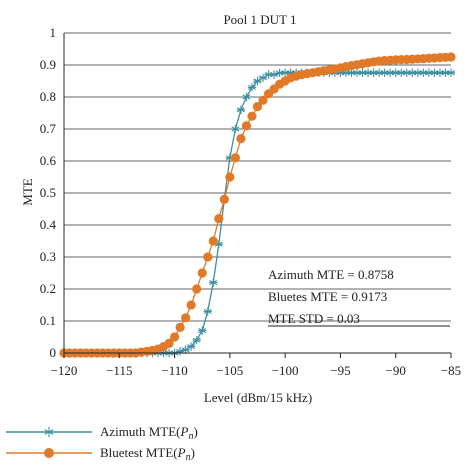 This screenshot has width=474, height=474. I want to click on y-tick-label: 0.3, so click(48, 256).